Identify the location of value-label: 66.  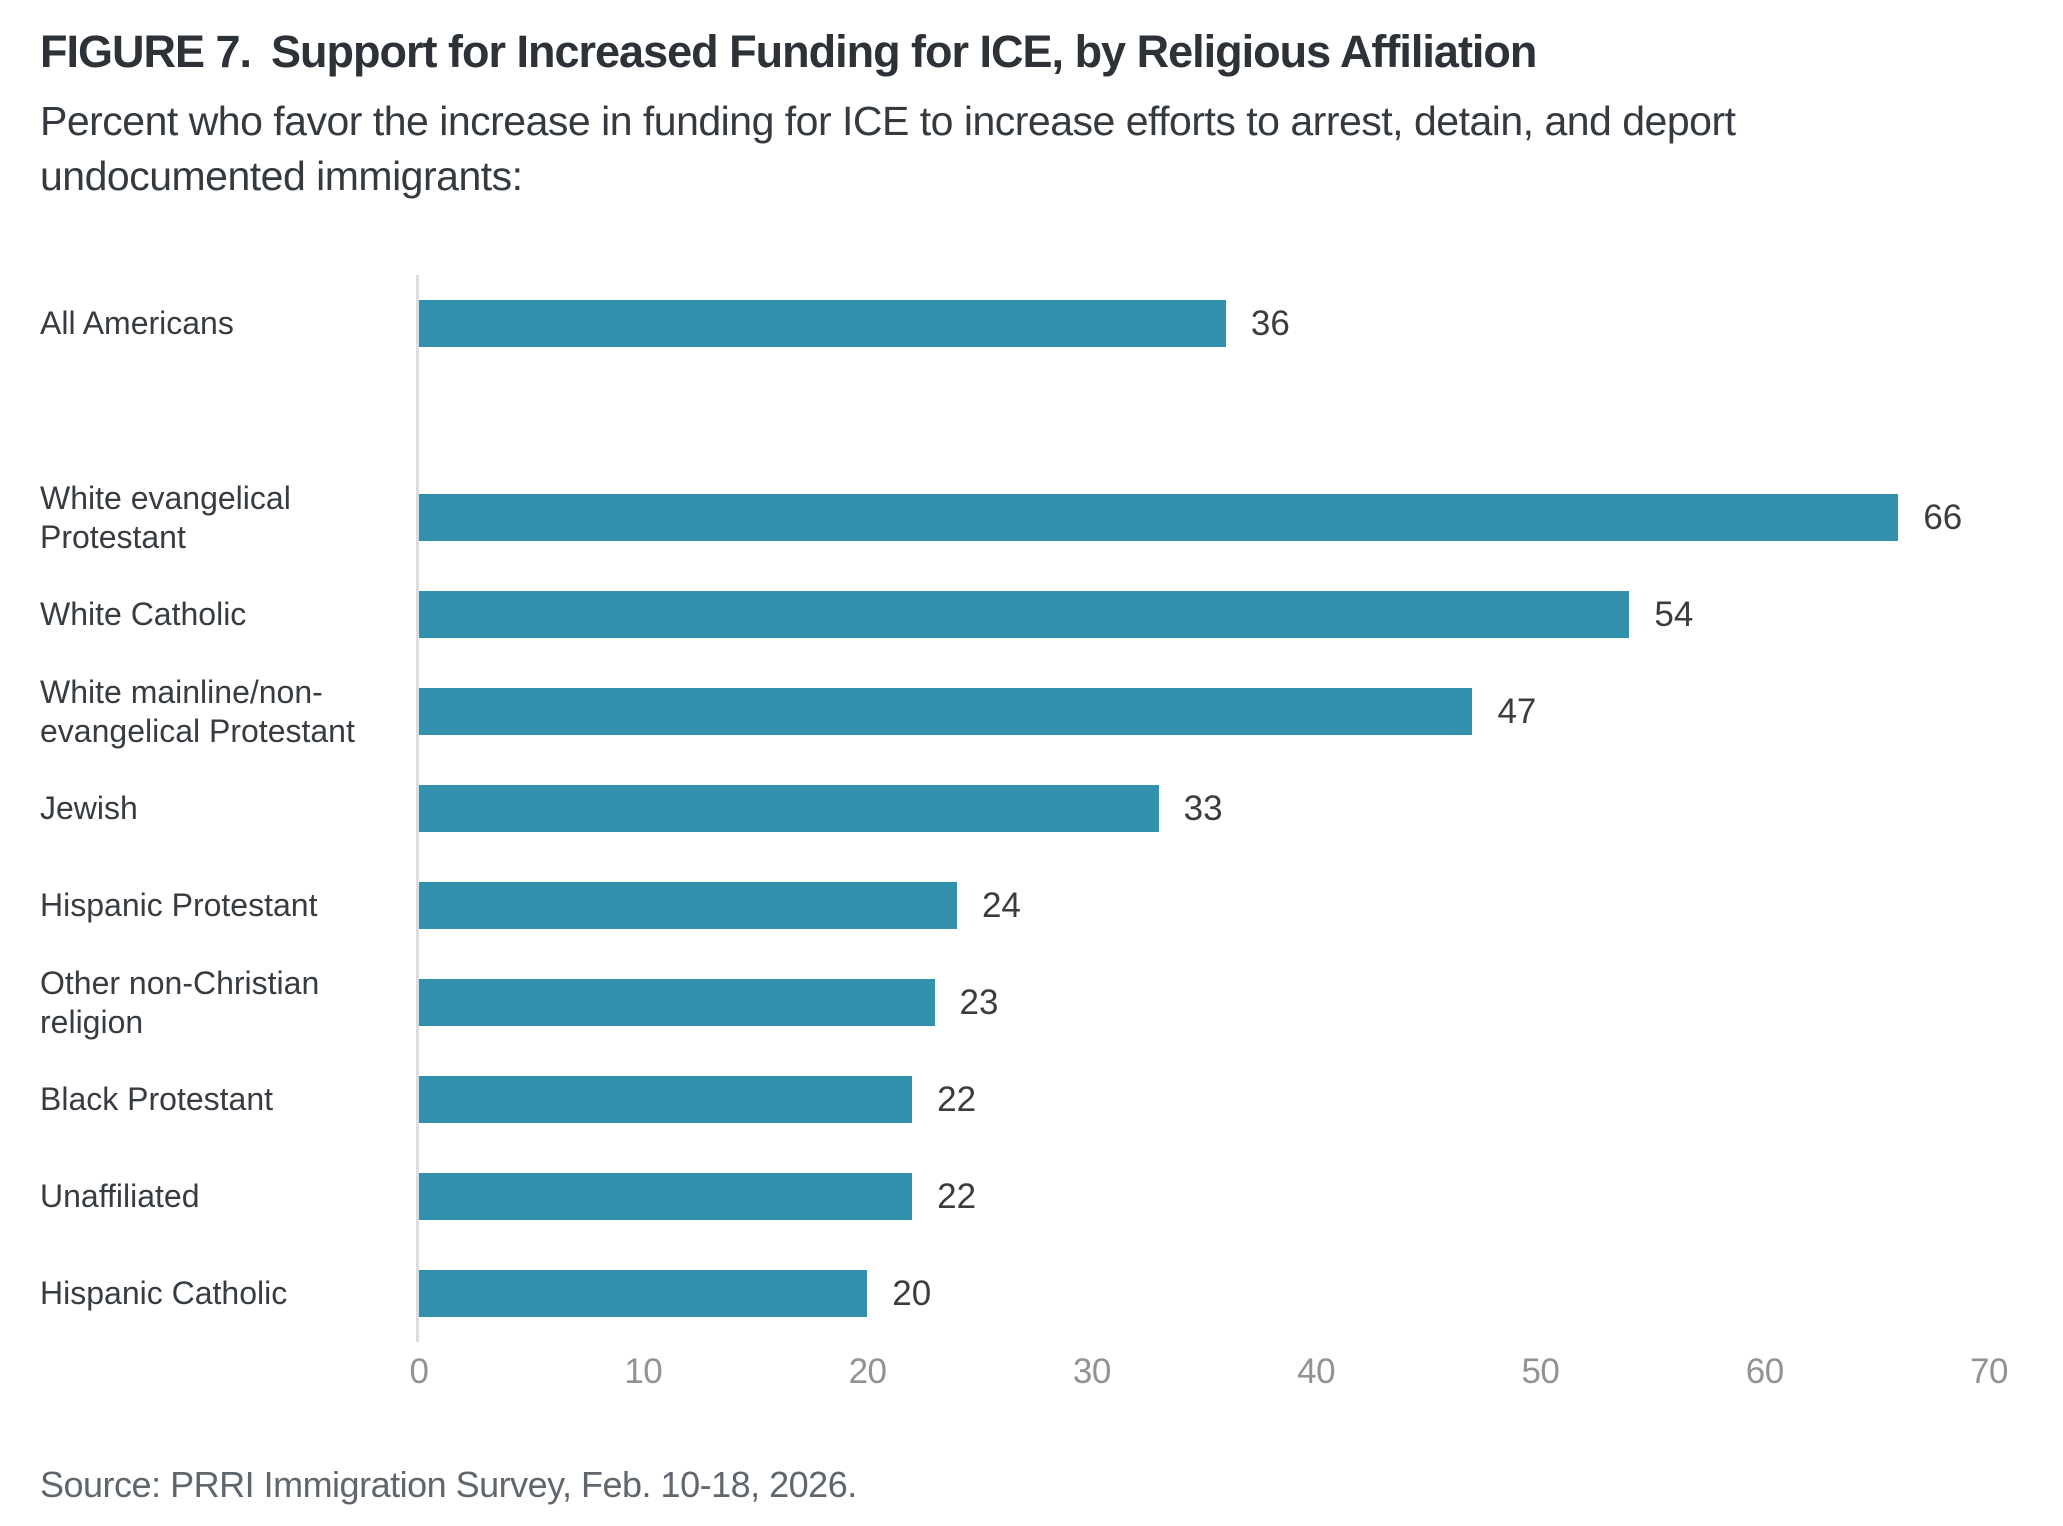
(1943, 517).